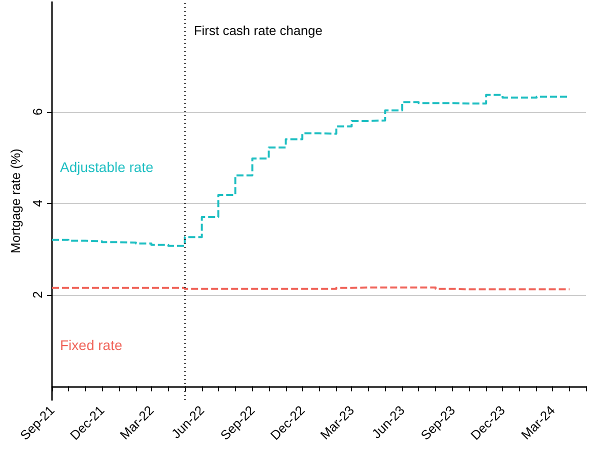 Image resolution: width=591 pixels, height=458 pixels. What do you see at coordinates (107, 166) in the screenshot?
I see `text: Adjustable rate` at bounding box center [107, 166].